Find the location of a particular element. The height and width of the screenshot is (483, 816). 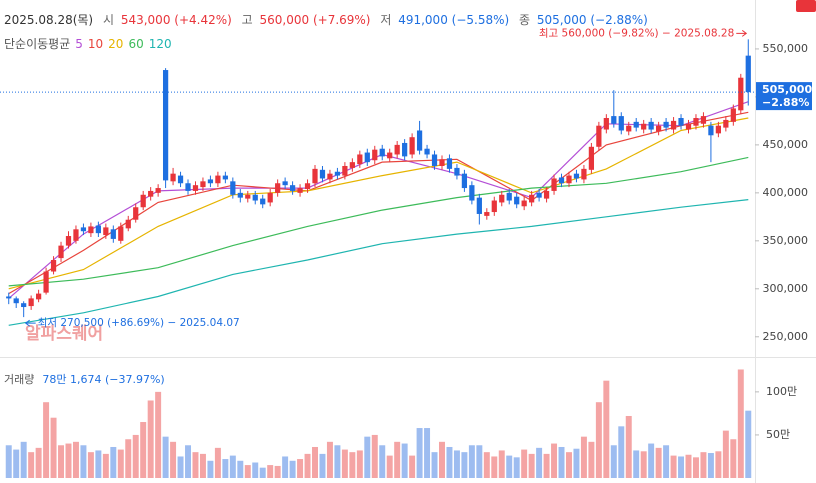

y-tick-label: 550,000 is located at coordinates (786, 48).